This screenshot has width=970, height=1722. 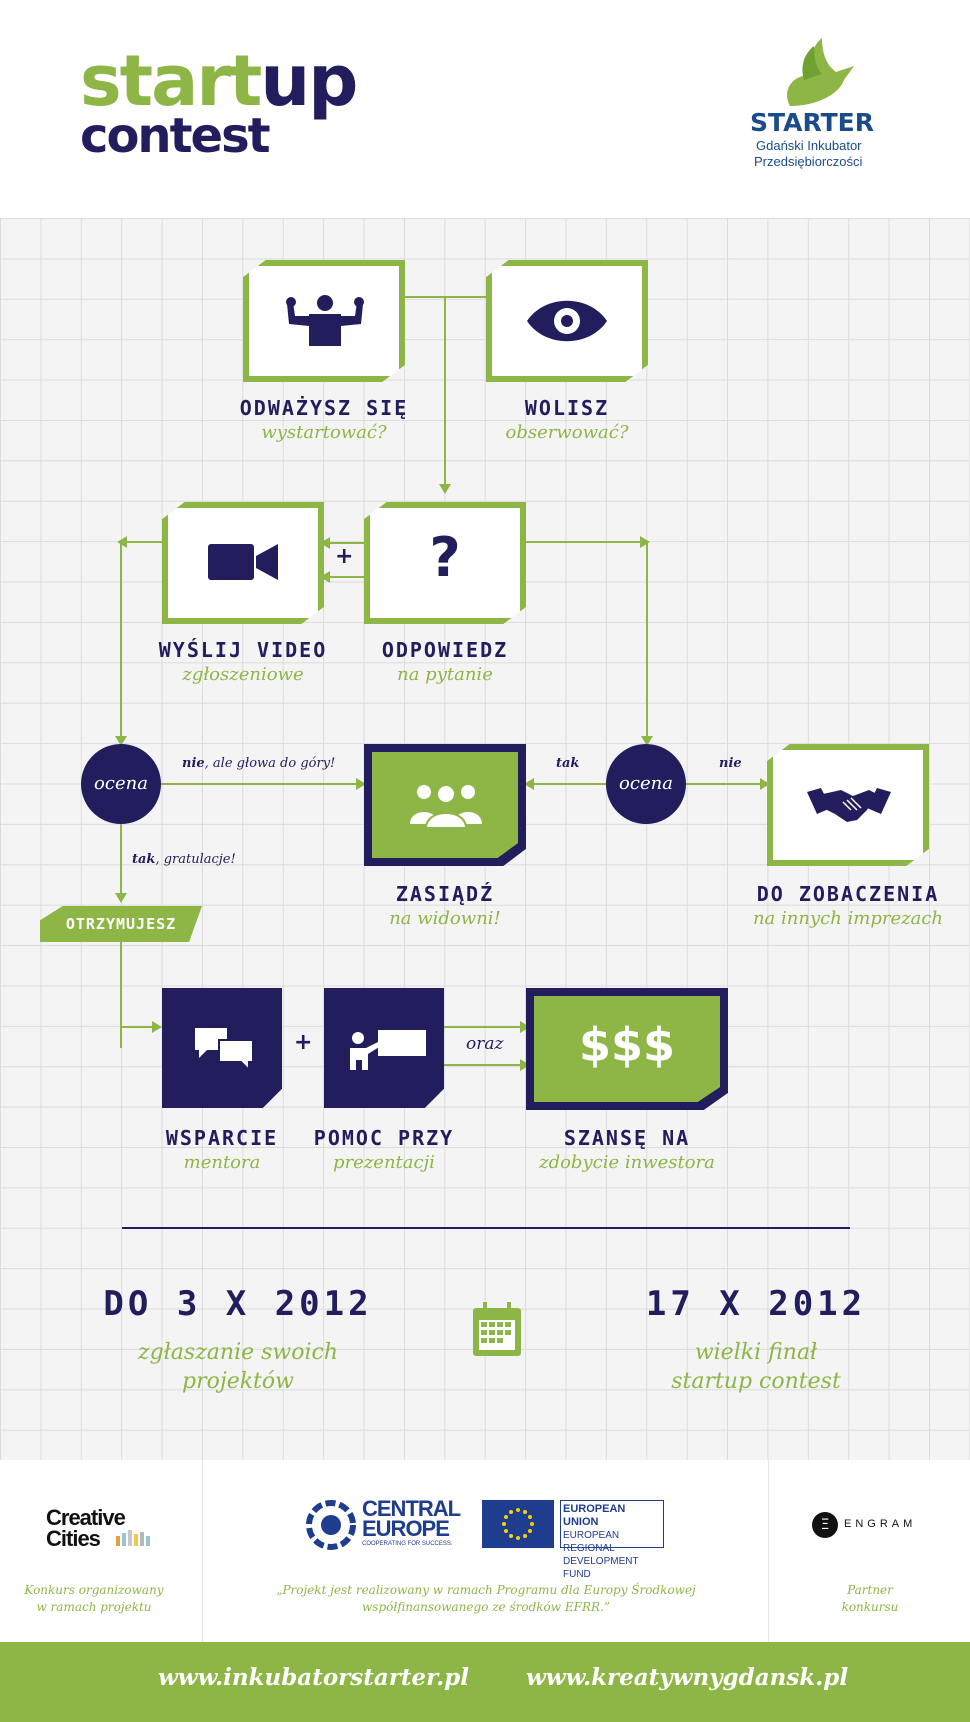 I want to click on no-but-annotation: nie, ale głowa do góry!, so click(x=258, y=763).